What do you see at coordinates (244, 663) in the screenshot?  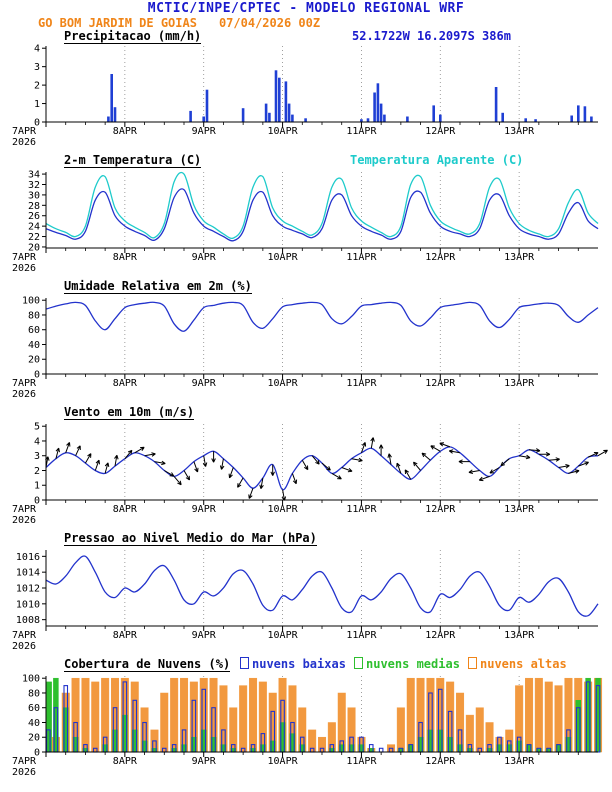 I see `low-clouds-swatch-icon` at bounding box center [244, 663].